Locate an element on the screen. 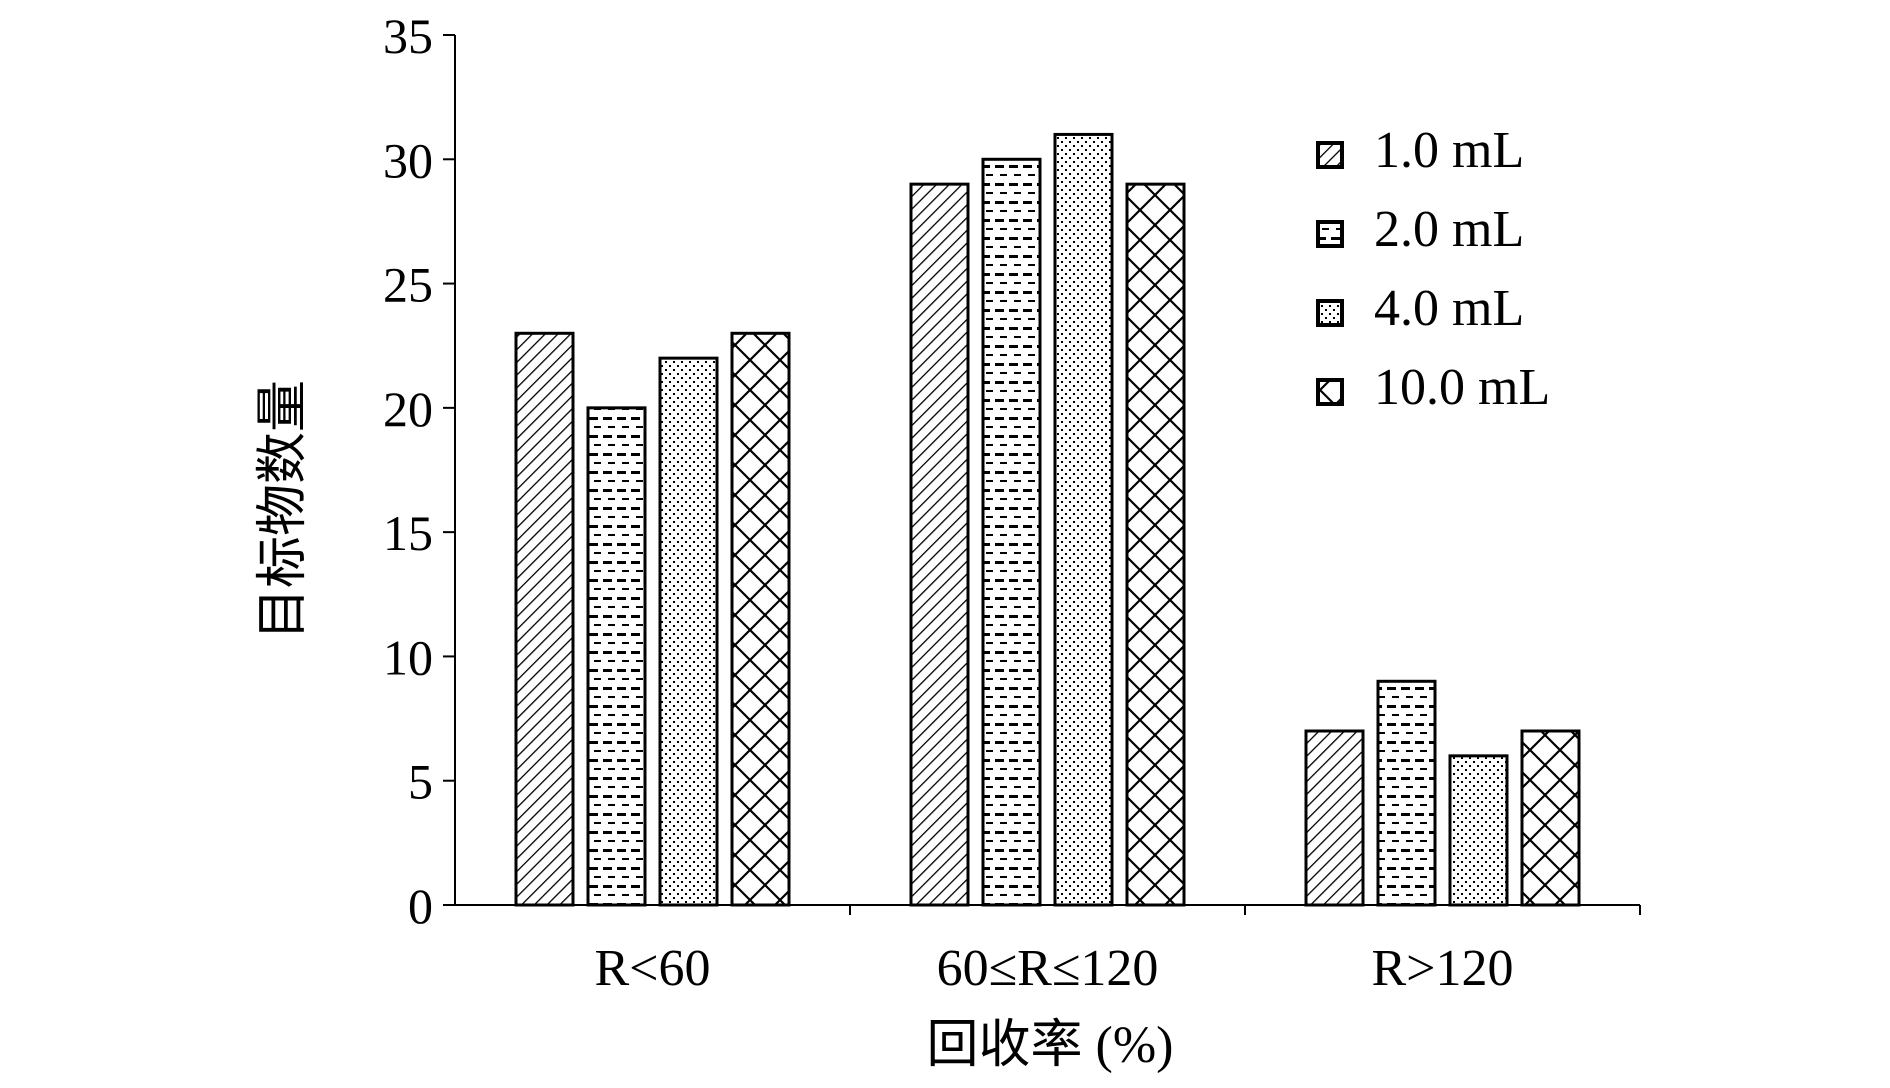  legend: 1.0 mL 2.0 mL 4.0 mL 10.0 mL is located at coordinates (1433, 269).